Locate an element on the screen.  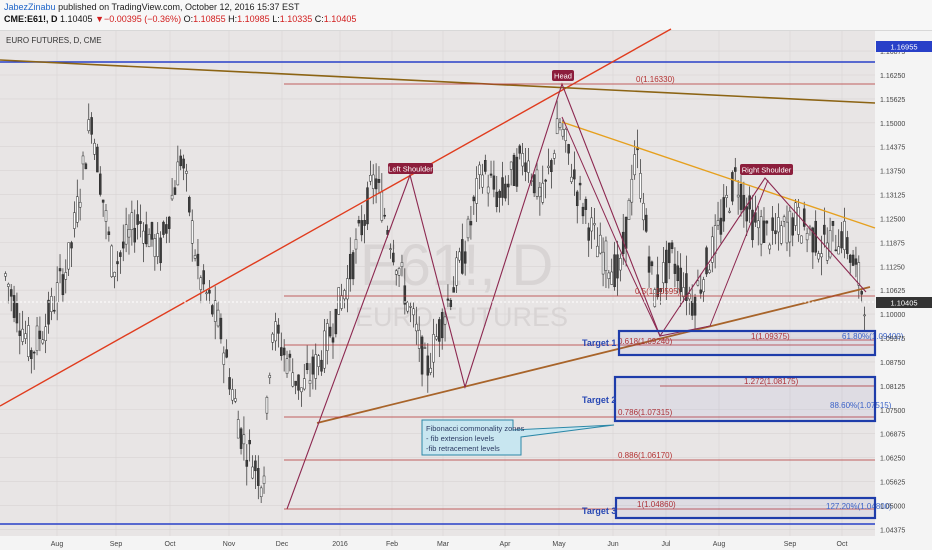
target-2-box is located at coordinates (745, 399).